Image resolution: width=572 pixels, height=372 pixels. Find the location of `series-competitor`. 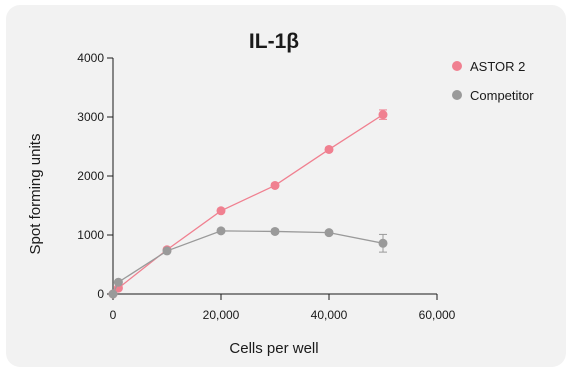

series-competitor is located at coordinates (248, 262).